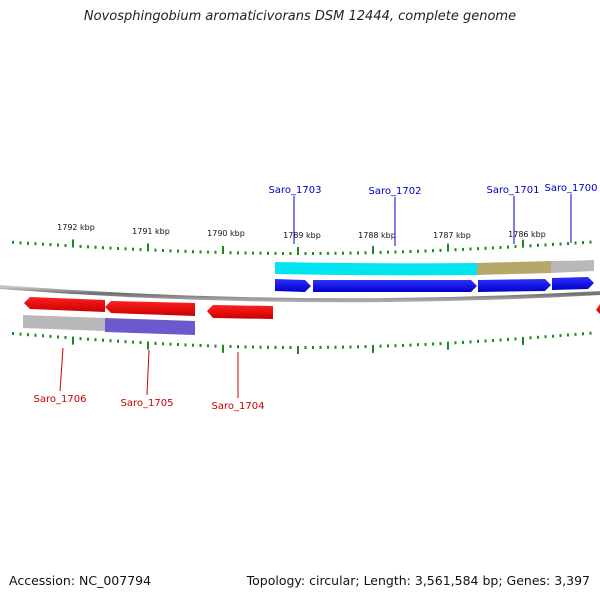 Image resolution: width=600 pixels, height=600 pixels. What do you see at coordinates (302, 342) in the screenshot?
I see `inner-tick-row` at bounding box center [302, 342].